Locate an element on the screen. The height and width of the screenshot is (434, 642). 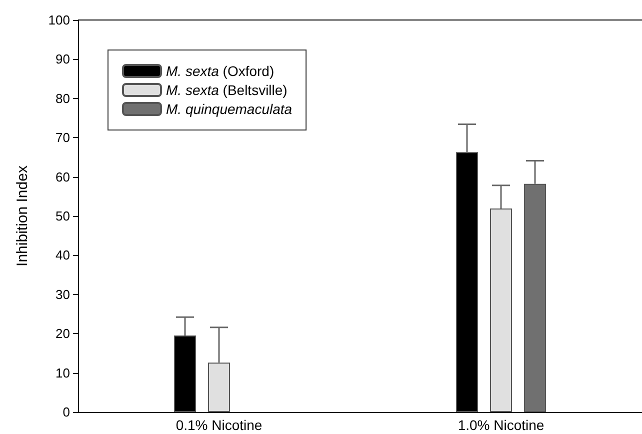
y-tick-label: 50 is located at coordinates (63, 216).